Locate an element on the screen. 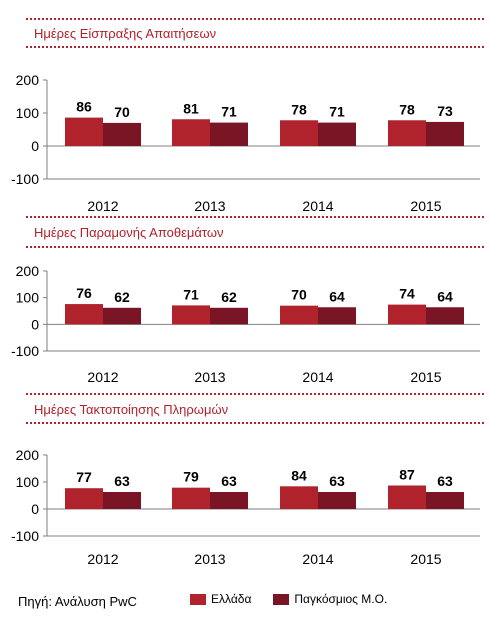 This screenshot has width=489, height=629. legend-item-greece: Ελλάδα is located at coordinates (220, 599).